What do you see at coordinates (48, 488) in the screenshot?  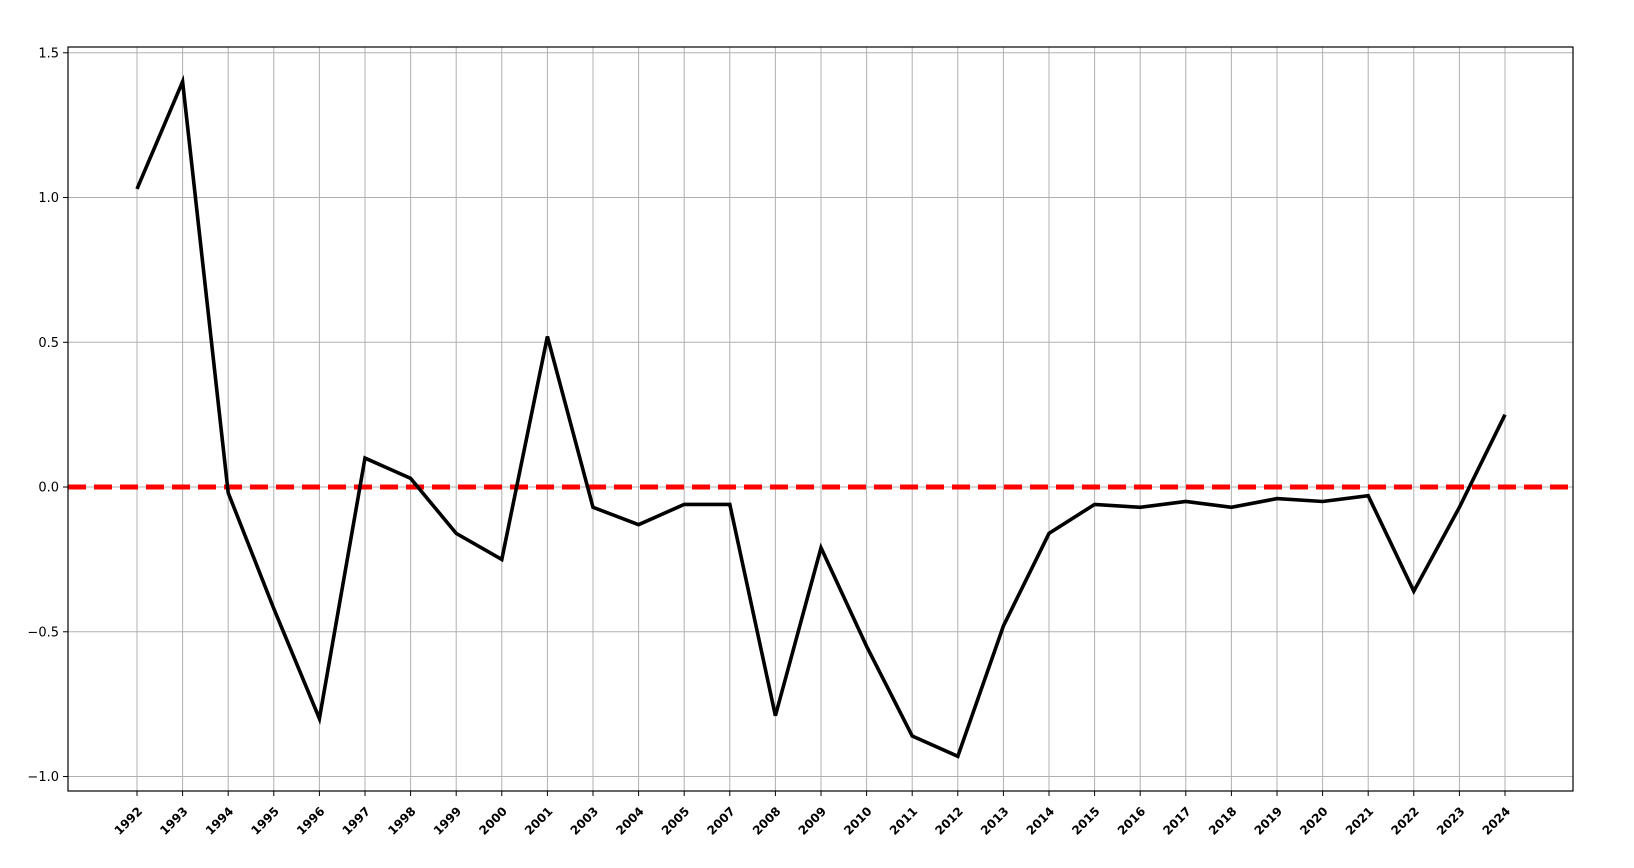 I see `y-tick-label: 0.0` at bounding box center [48, 488].